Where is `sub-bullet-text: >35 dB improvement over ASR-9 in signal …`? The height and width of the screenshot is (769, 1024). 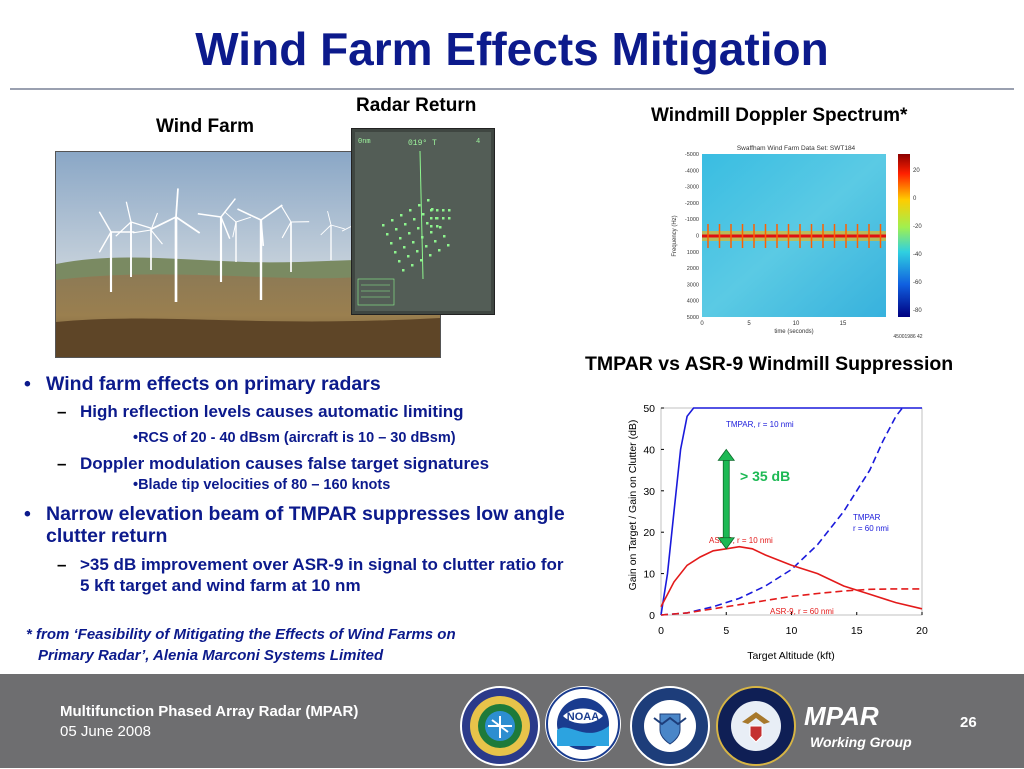
sub-bullet-text: >35 dB improvement over ASR-9 in signal … is located at coordinates (322, 575).